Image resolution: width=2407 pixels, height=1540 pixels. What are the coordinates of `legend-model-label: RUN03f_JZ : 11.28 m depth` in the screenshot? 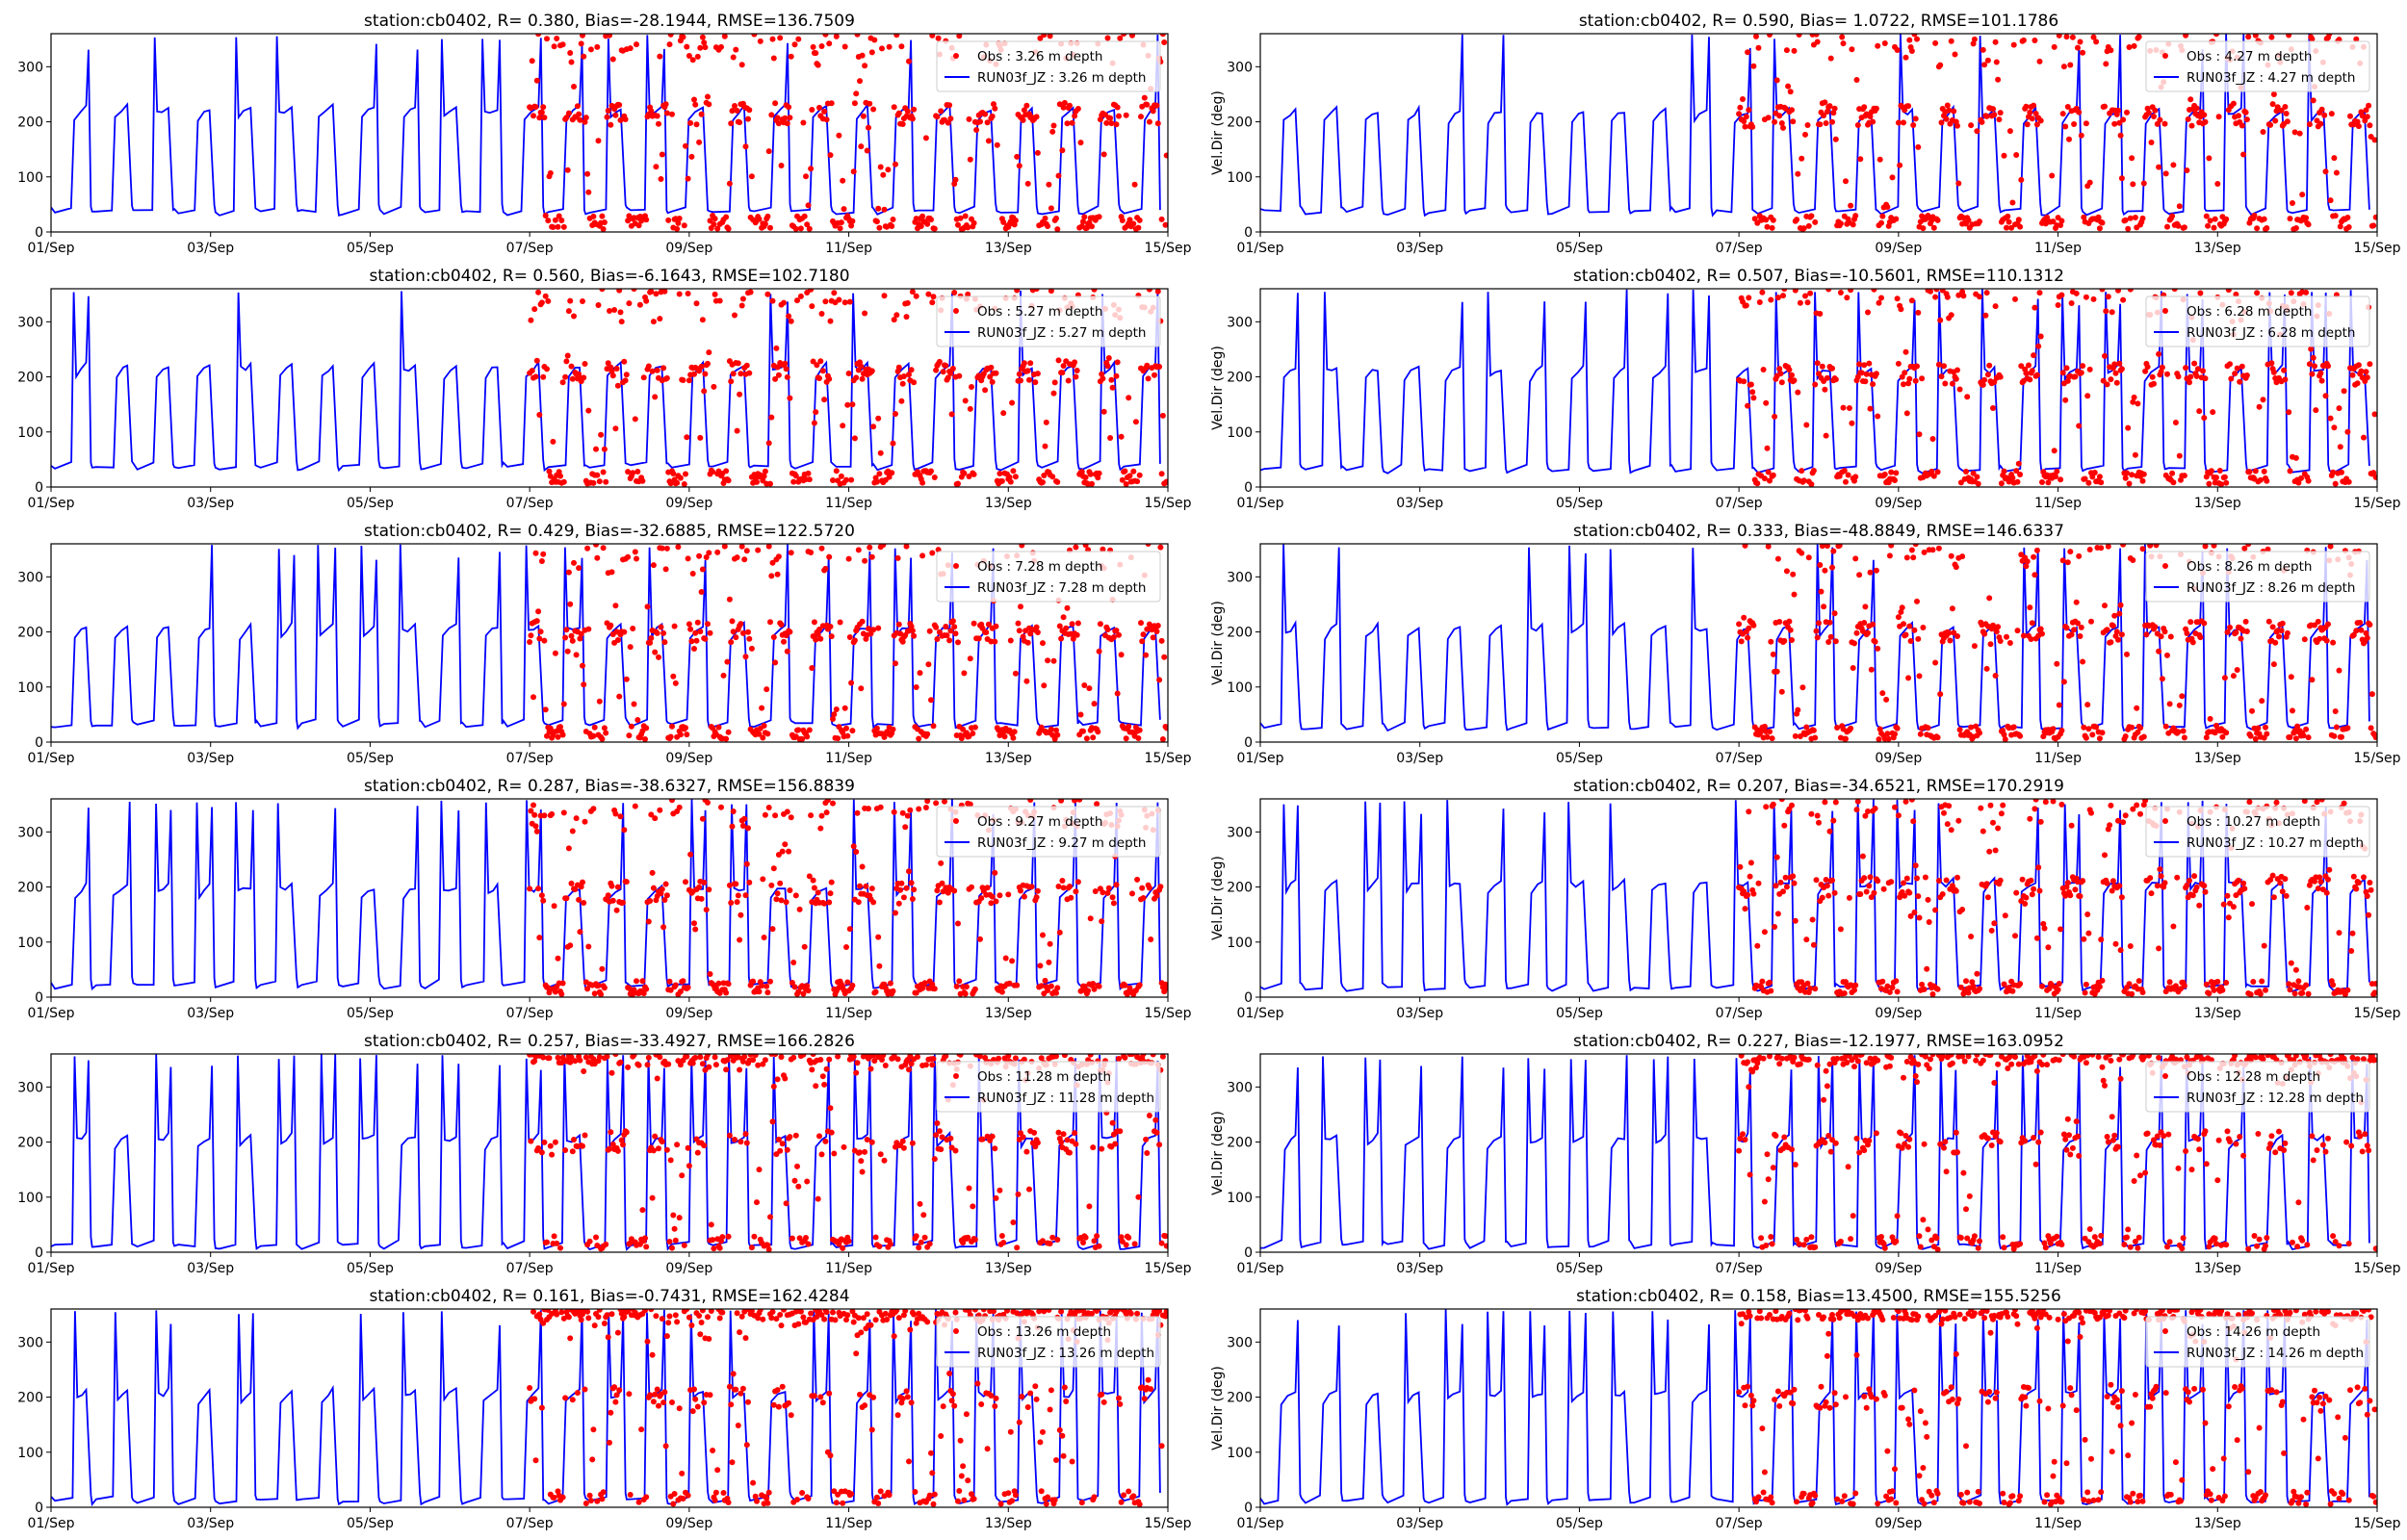 It's located at (1065, 1098).